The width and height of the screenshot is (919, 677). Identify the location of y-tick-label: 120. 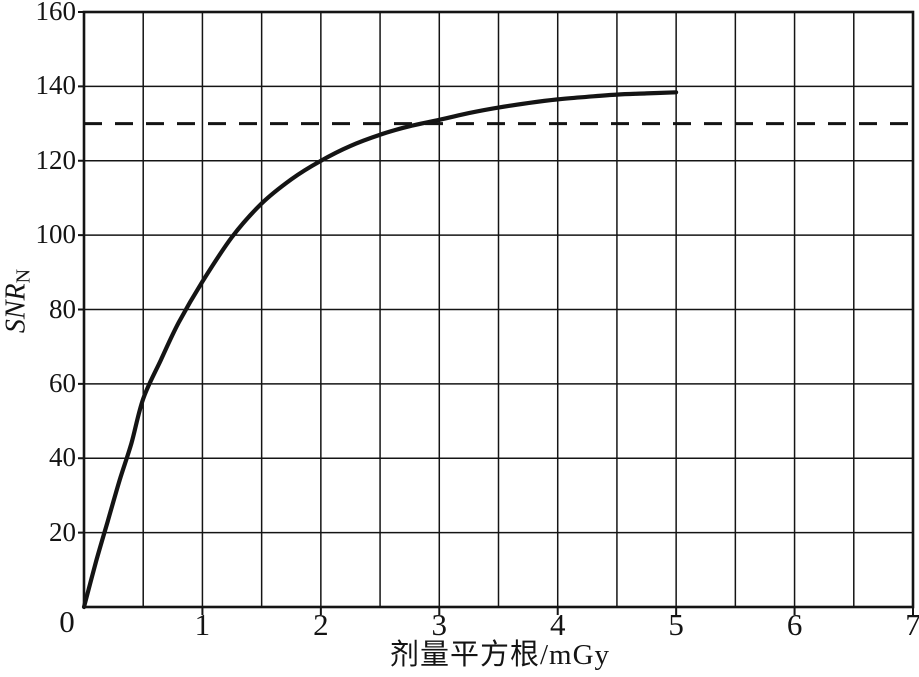
(56, 159).